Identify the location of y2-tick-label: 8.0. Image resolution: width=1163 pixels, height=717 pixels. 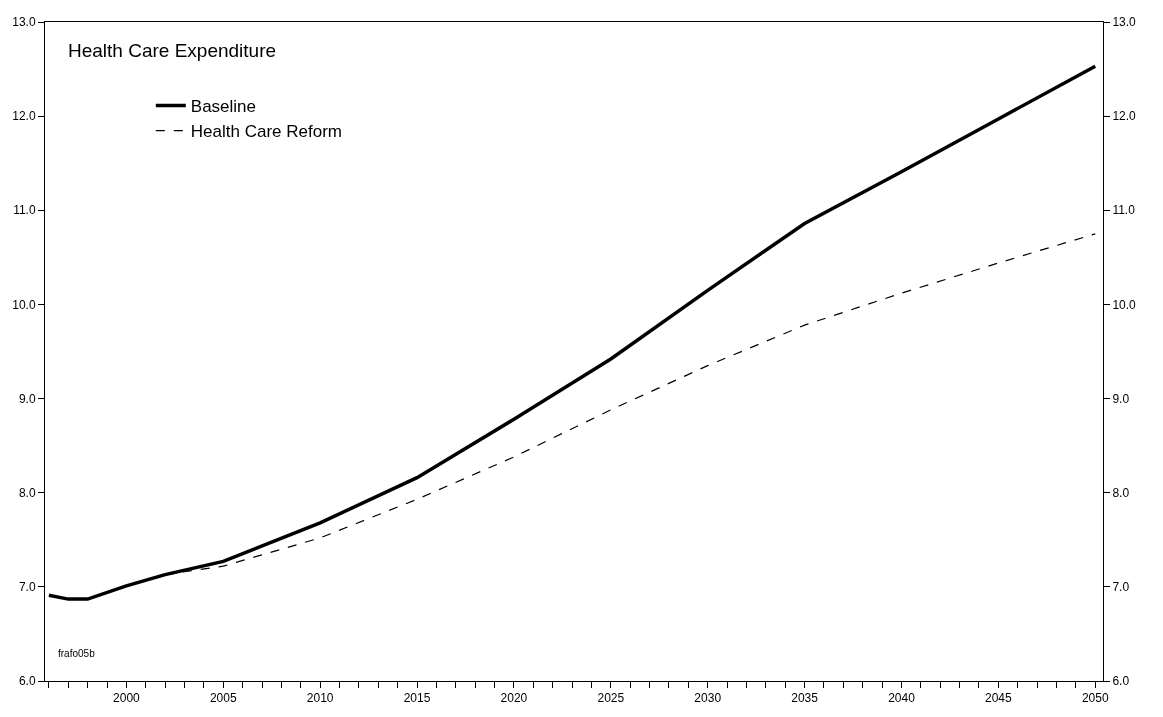
(1121, 492).